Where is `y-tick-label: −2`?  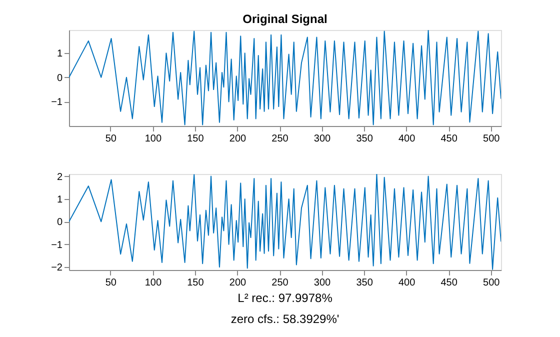 y-tick-label: −2 is located at coordinates (57, 268).